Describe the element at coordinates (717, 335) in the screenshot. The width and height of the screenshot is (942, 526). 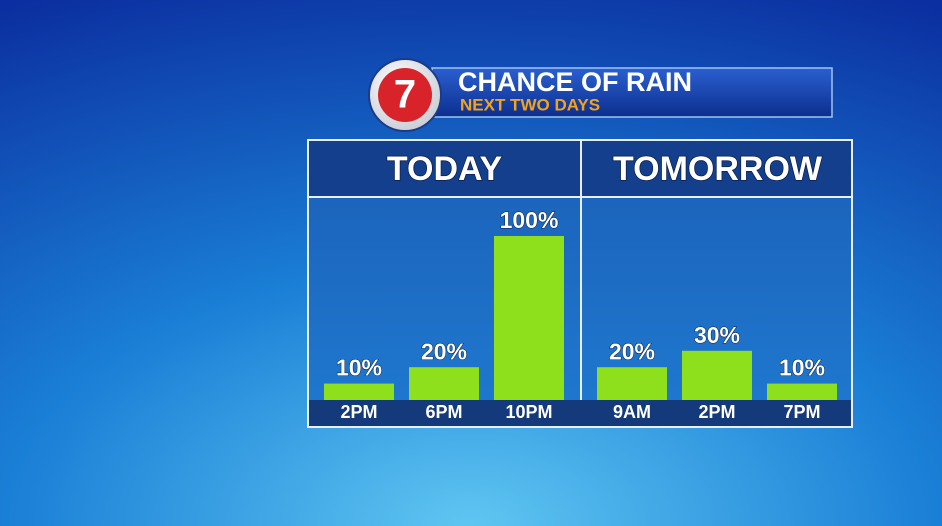
I see `value-label: 30%` at that location.